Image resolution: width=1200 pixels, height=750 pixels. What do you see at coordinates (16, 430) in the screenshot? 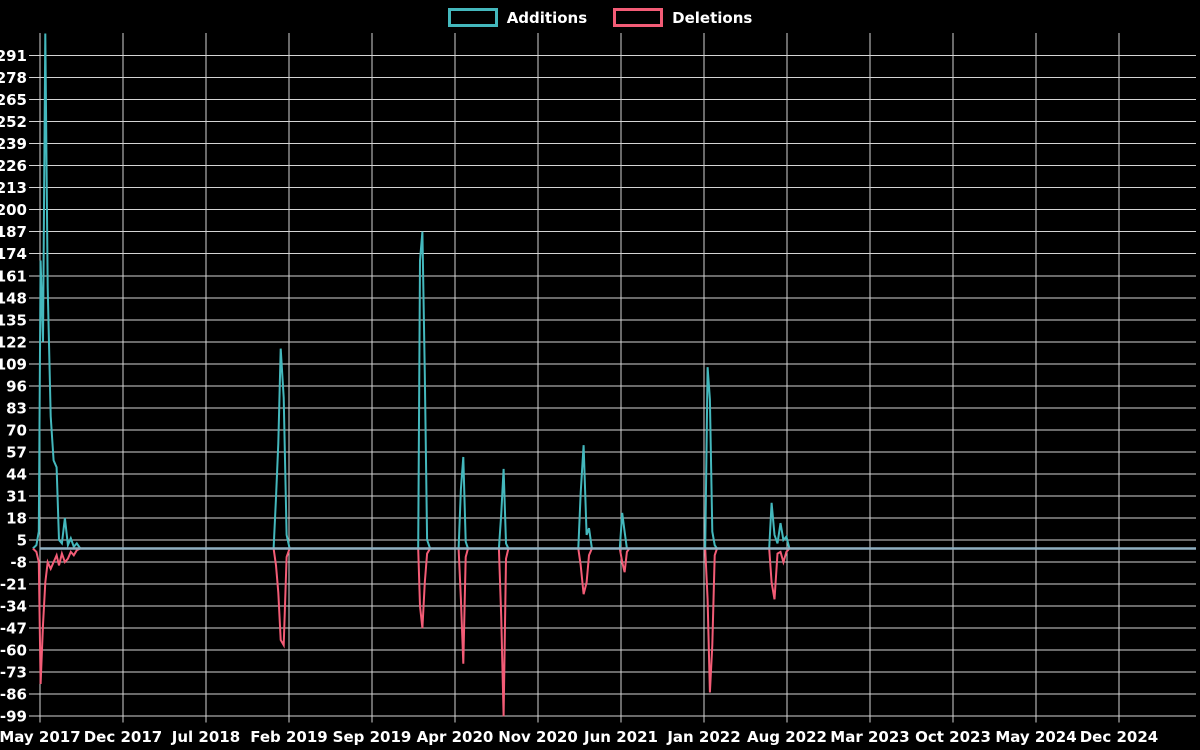
I see `y-tick-label: 70` at bounding box center [16, 430].